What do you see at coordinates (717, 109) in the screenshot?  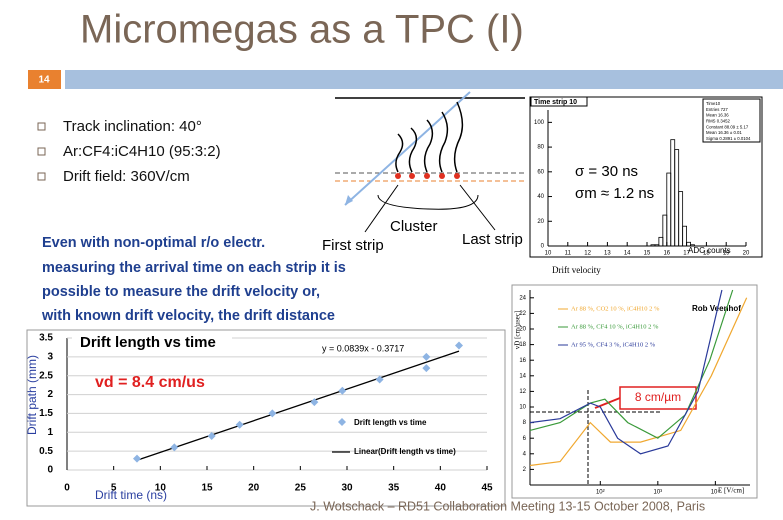 I see `stats-line: Entries 727` at bounding box center [717, 109].